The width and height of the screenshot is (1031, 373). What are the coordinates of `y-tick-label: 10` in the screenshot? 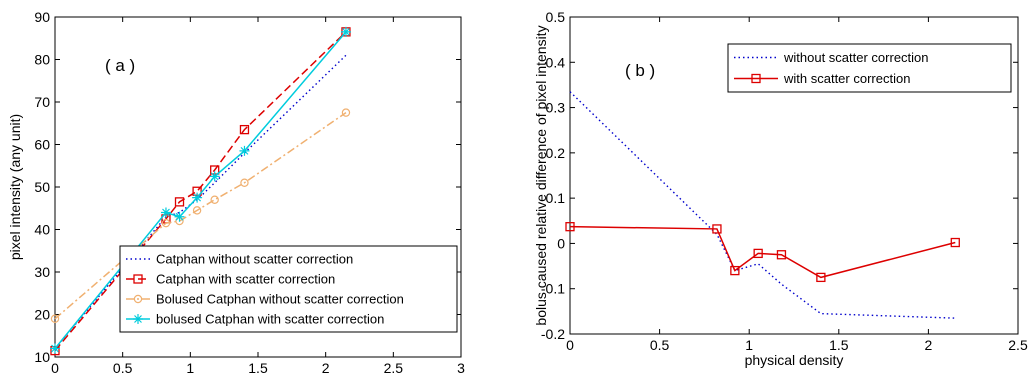 It's located at (42, 357).